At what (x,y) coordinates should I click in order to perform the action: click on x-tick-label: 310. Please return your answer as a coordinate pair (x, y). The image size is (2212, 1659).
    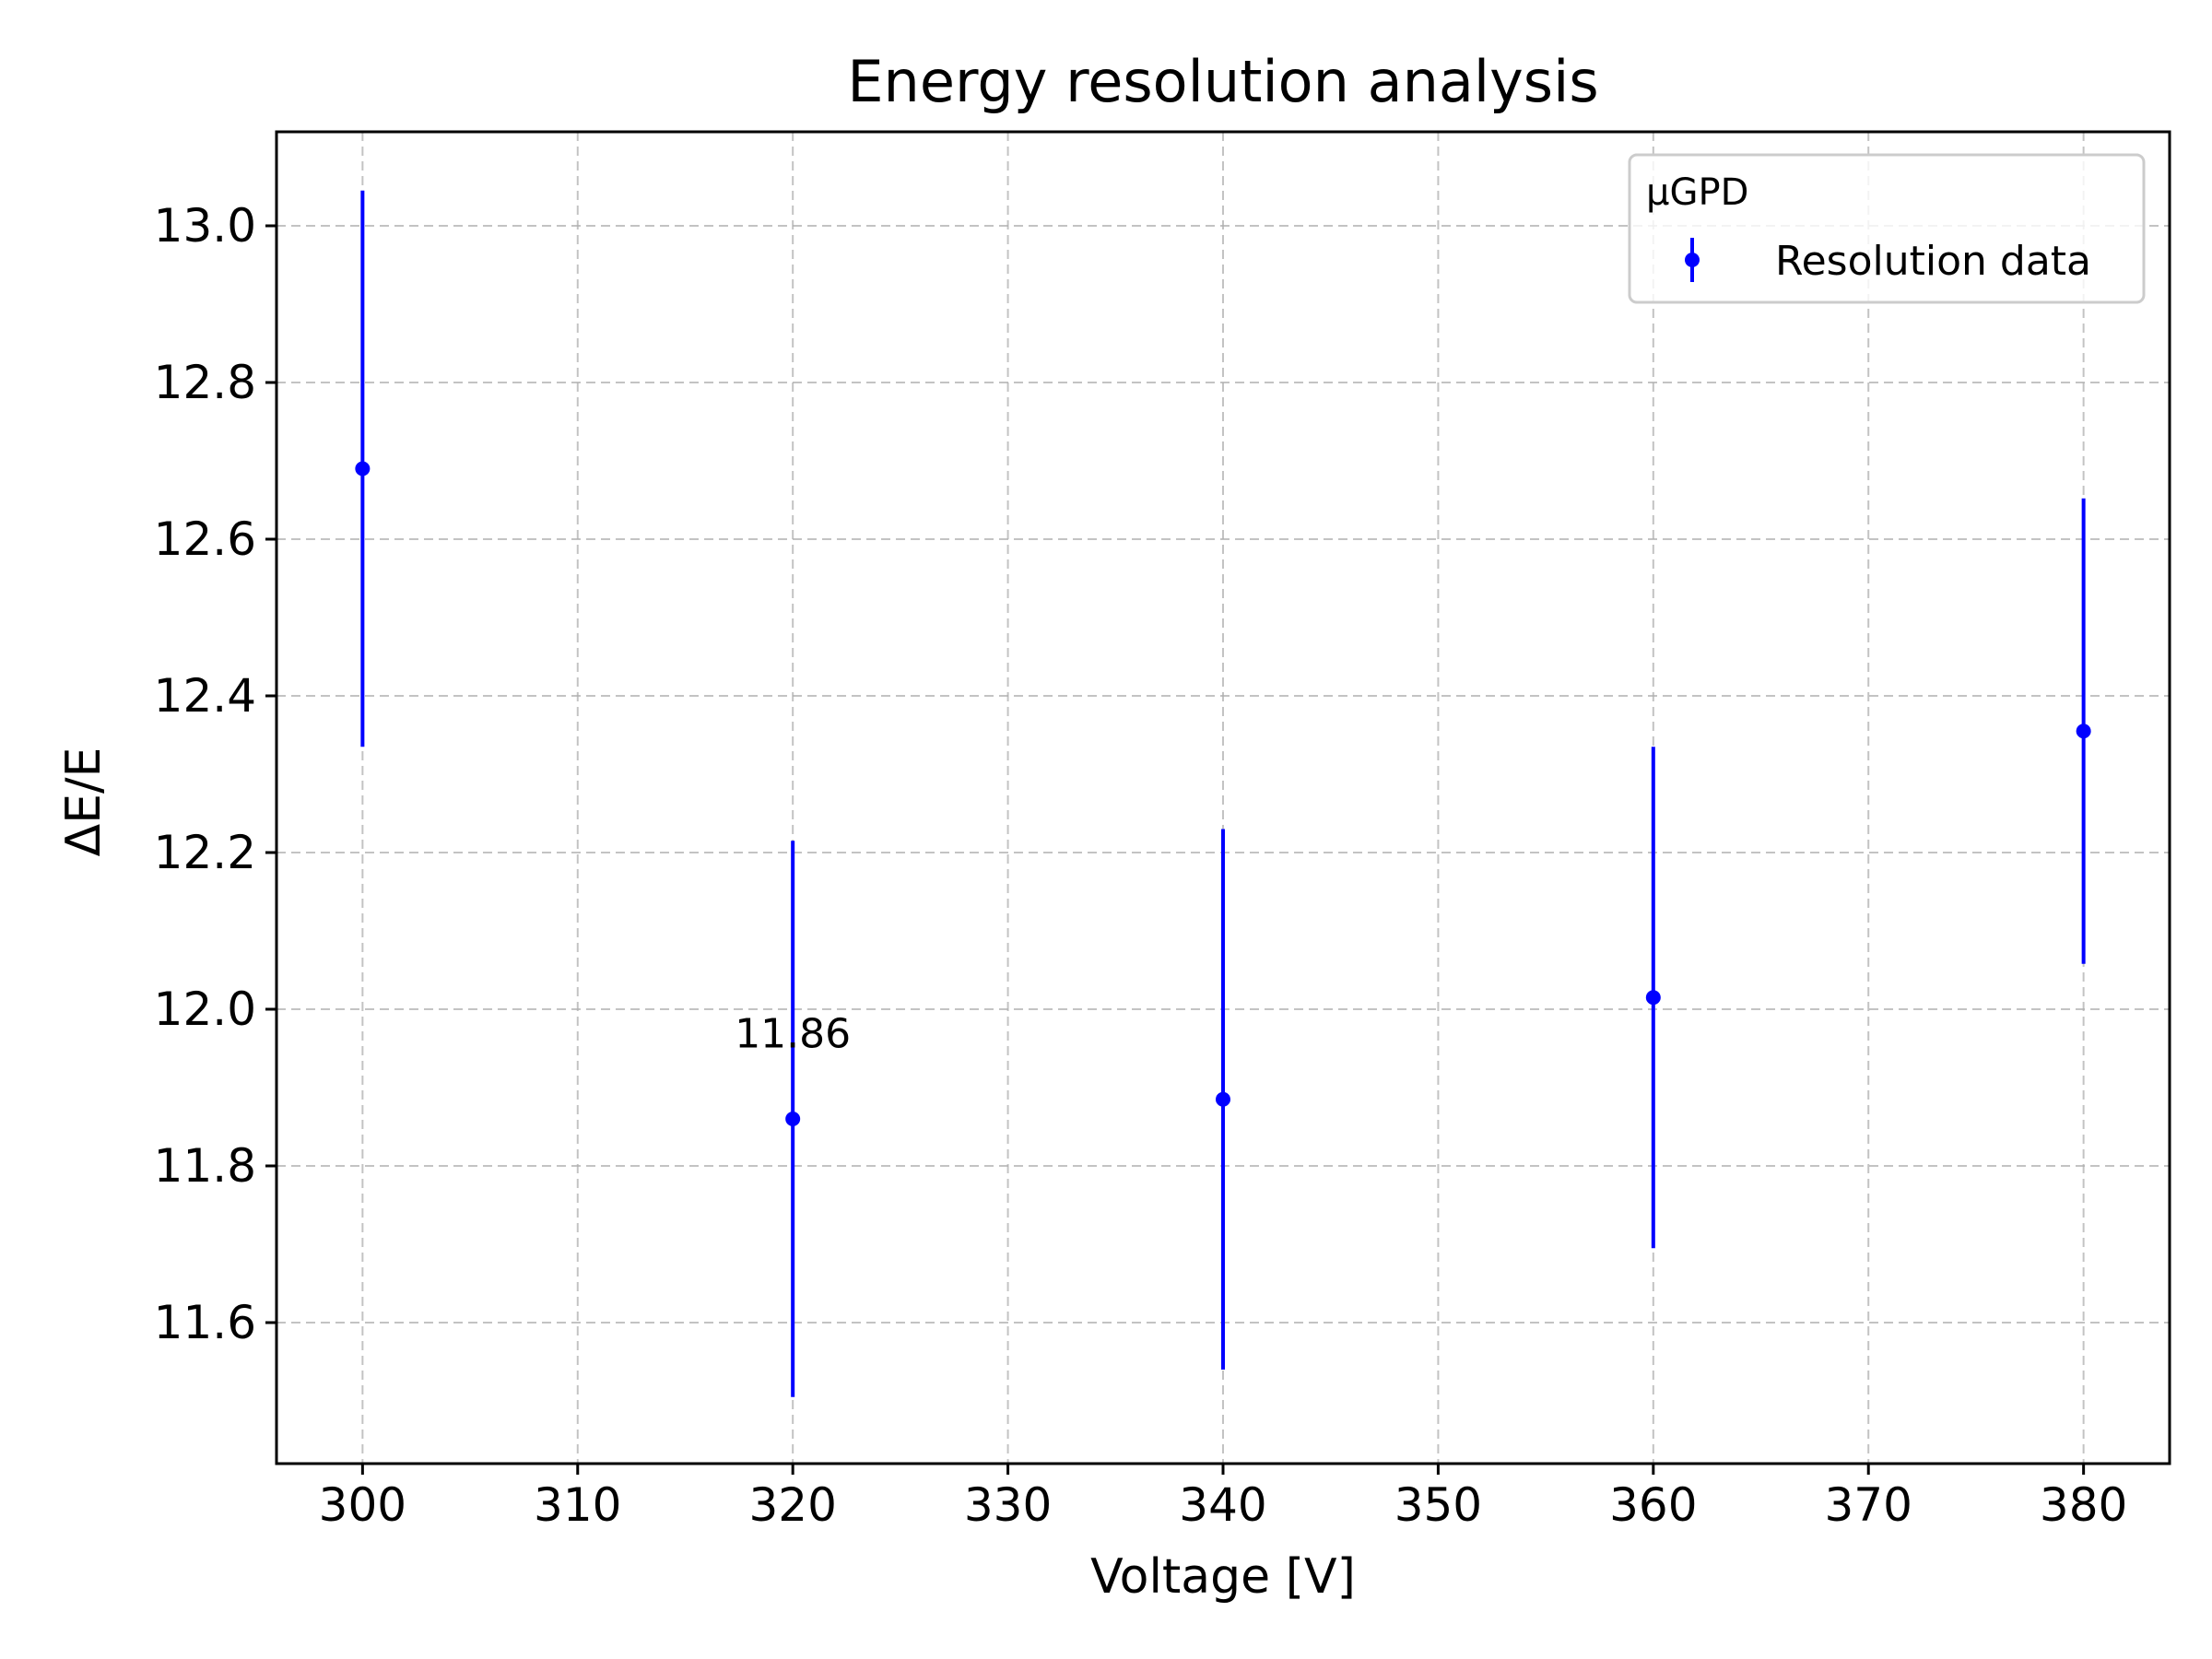
    Looking at the image, I should click on (577, 1505).